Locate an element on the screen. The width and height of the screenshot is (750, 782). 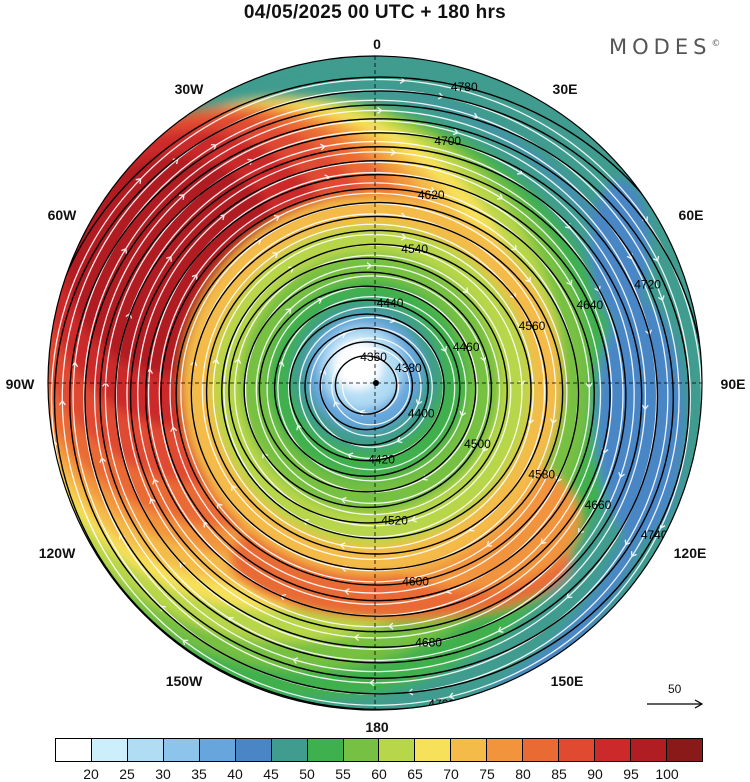
contour-label: 4640 is located at coordinates (589, 305).